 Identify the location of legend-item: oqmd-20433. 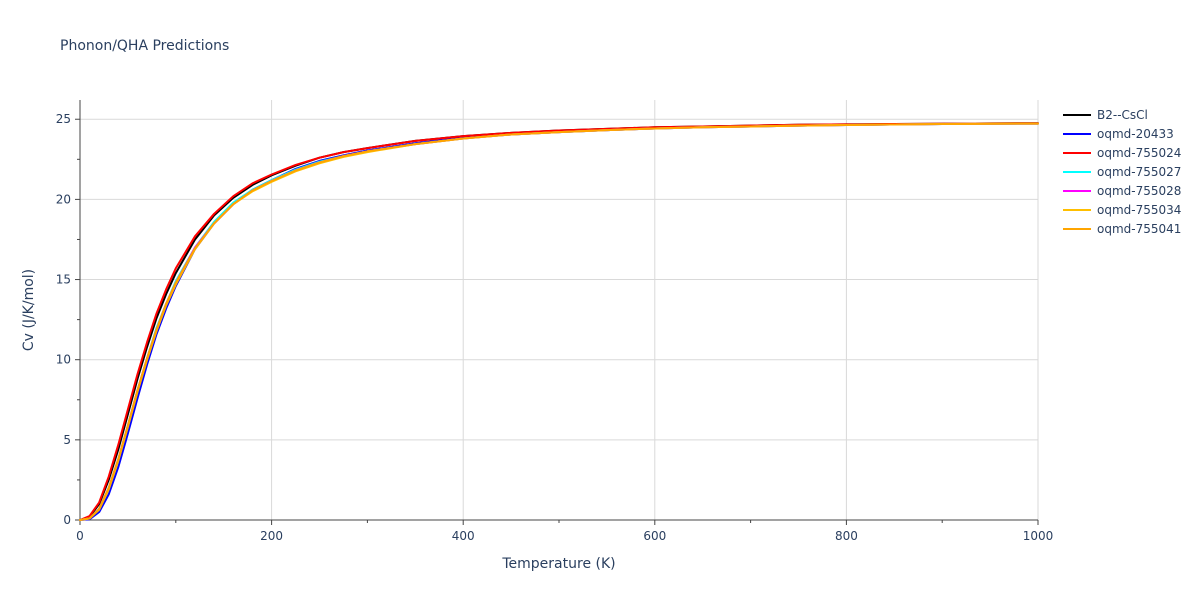
(1118, 134).